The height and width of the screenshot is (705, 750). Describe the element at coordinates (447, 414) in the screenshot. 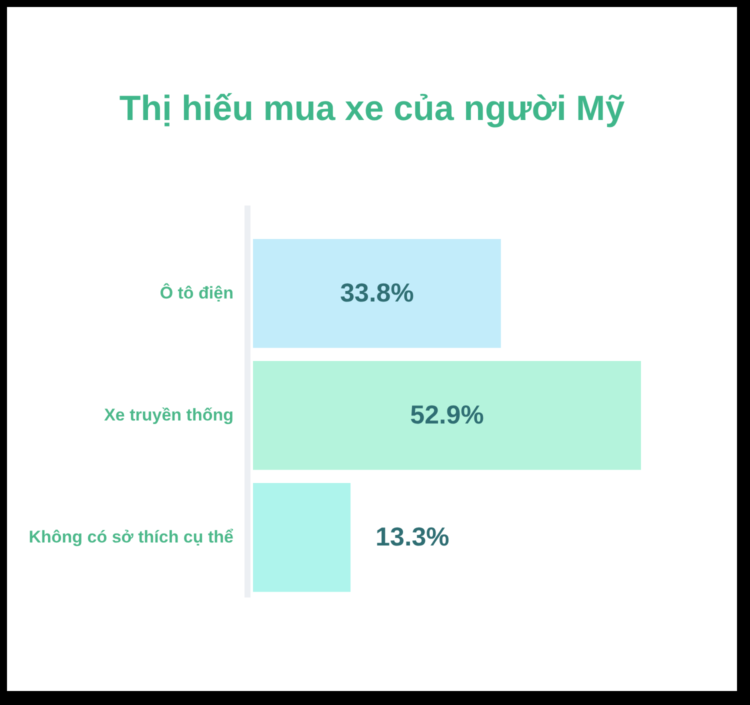

I see `data-label: 52.9%` at that location.